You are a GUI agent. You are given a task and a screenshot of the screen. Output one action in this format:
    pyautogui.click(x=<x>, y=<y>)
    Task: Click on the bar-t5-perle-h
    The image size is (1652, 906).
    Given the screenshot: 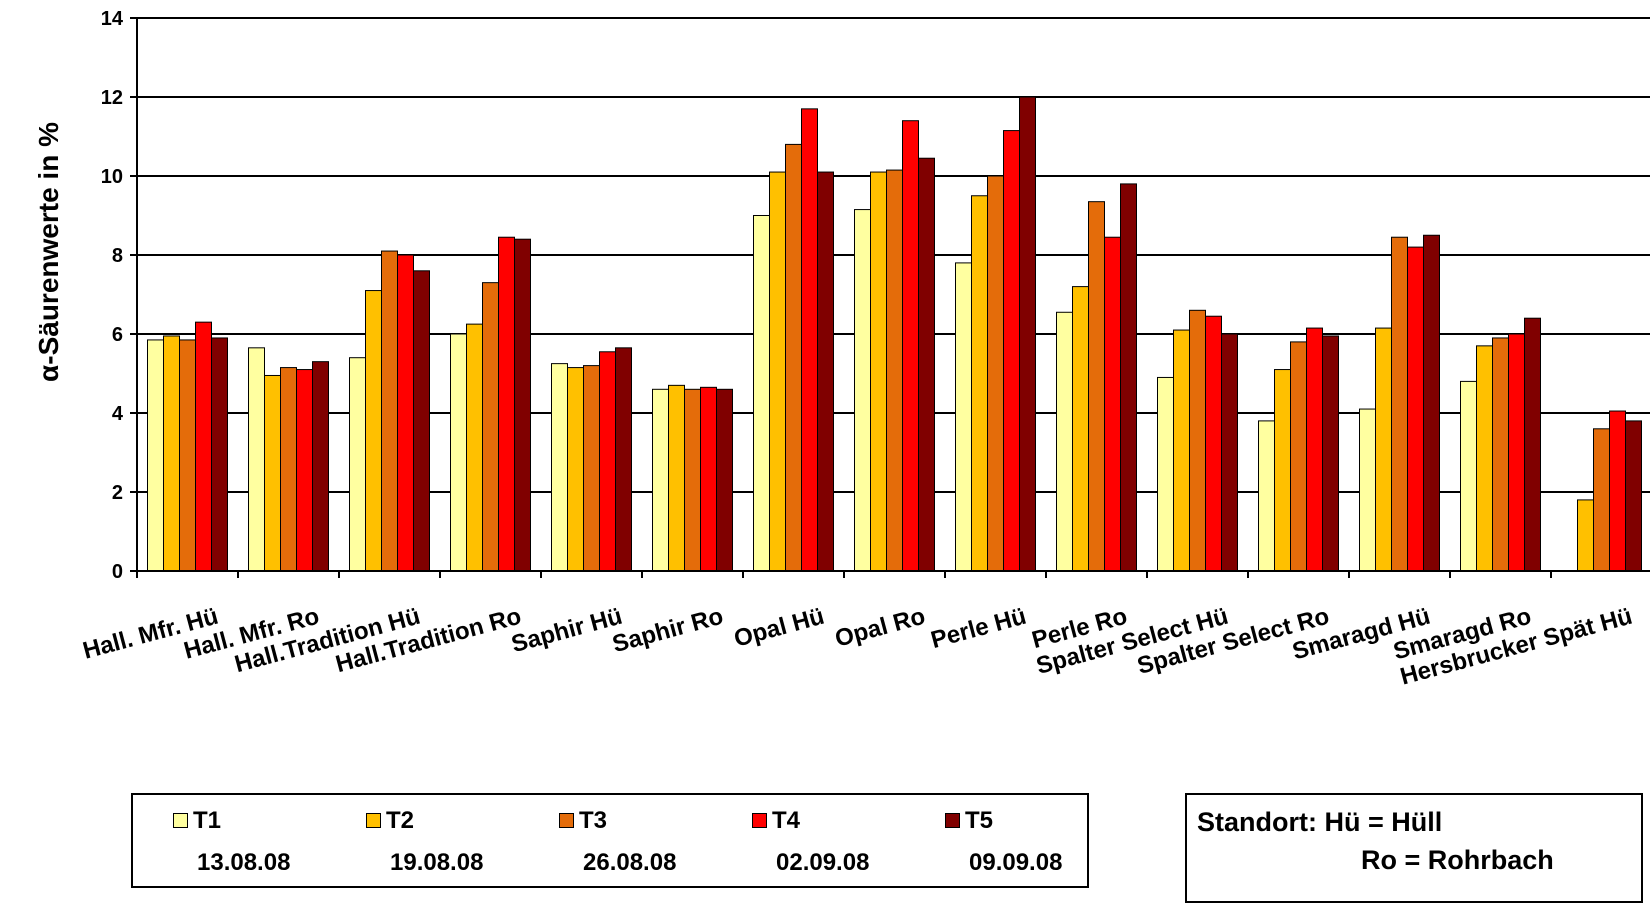 What is the action you would take?
    pyautogui.click(x=1027, y=334)
    